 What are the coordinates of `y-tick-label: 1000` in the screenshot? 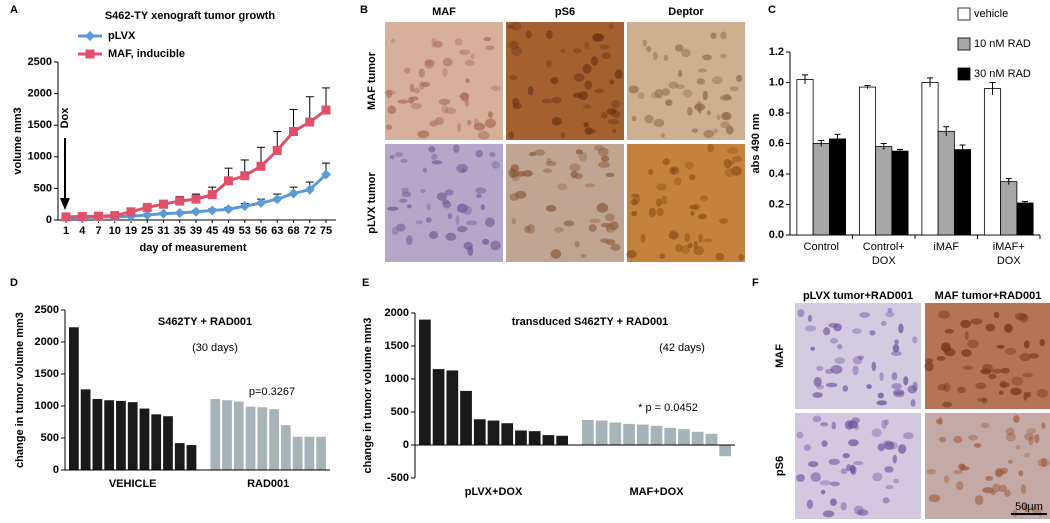 It's located at (40, 157).